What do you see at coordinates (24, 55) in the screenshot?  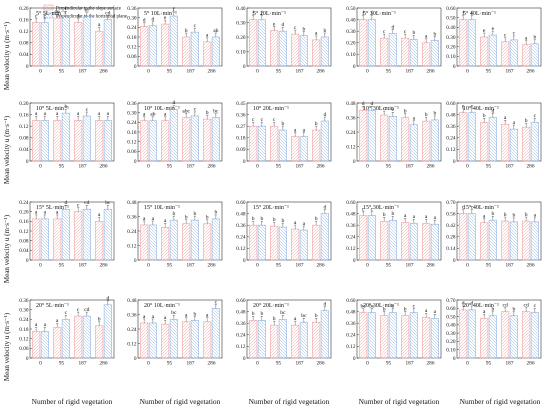 I see `y-tick-label: 0.04` at bounding box center [24, 55].